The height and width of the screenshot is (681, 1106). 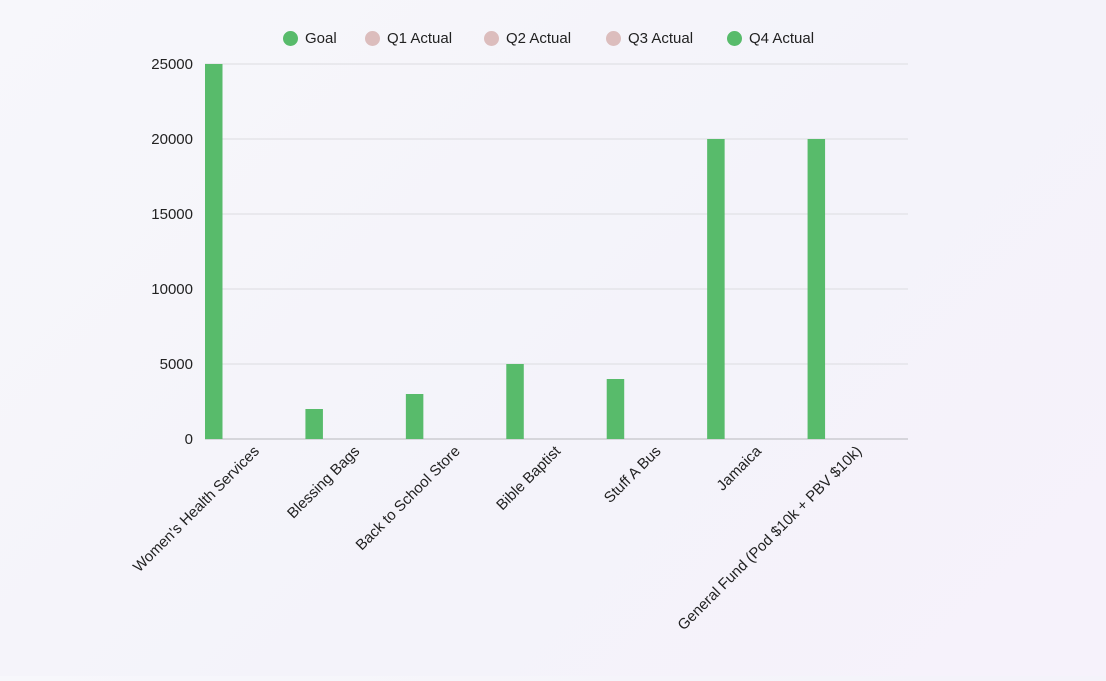 What do you see at coordinates (172, 64) in the screenshot?
I see `y-tick-label: 25000` at bounding box center [172, 64].